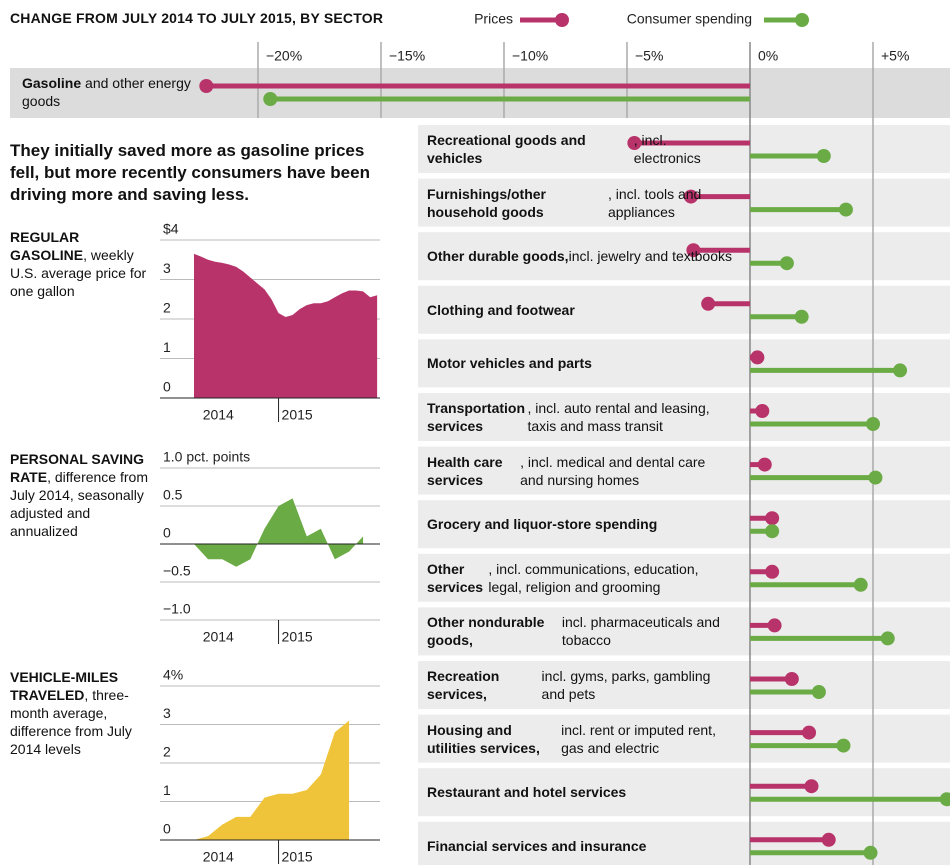  What do you see at coordinates (579, 310) in the screenshot?
I see `label: Clothing and footwear` at bounding box center [579, 310].